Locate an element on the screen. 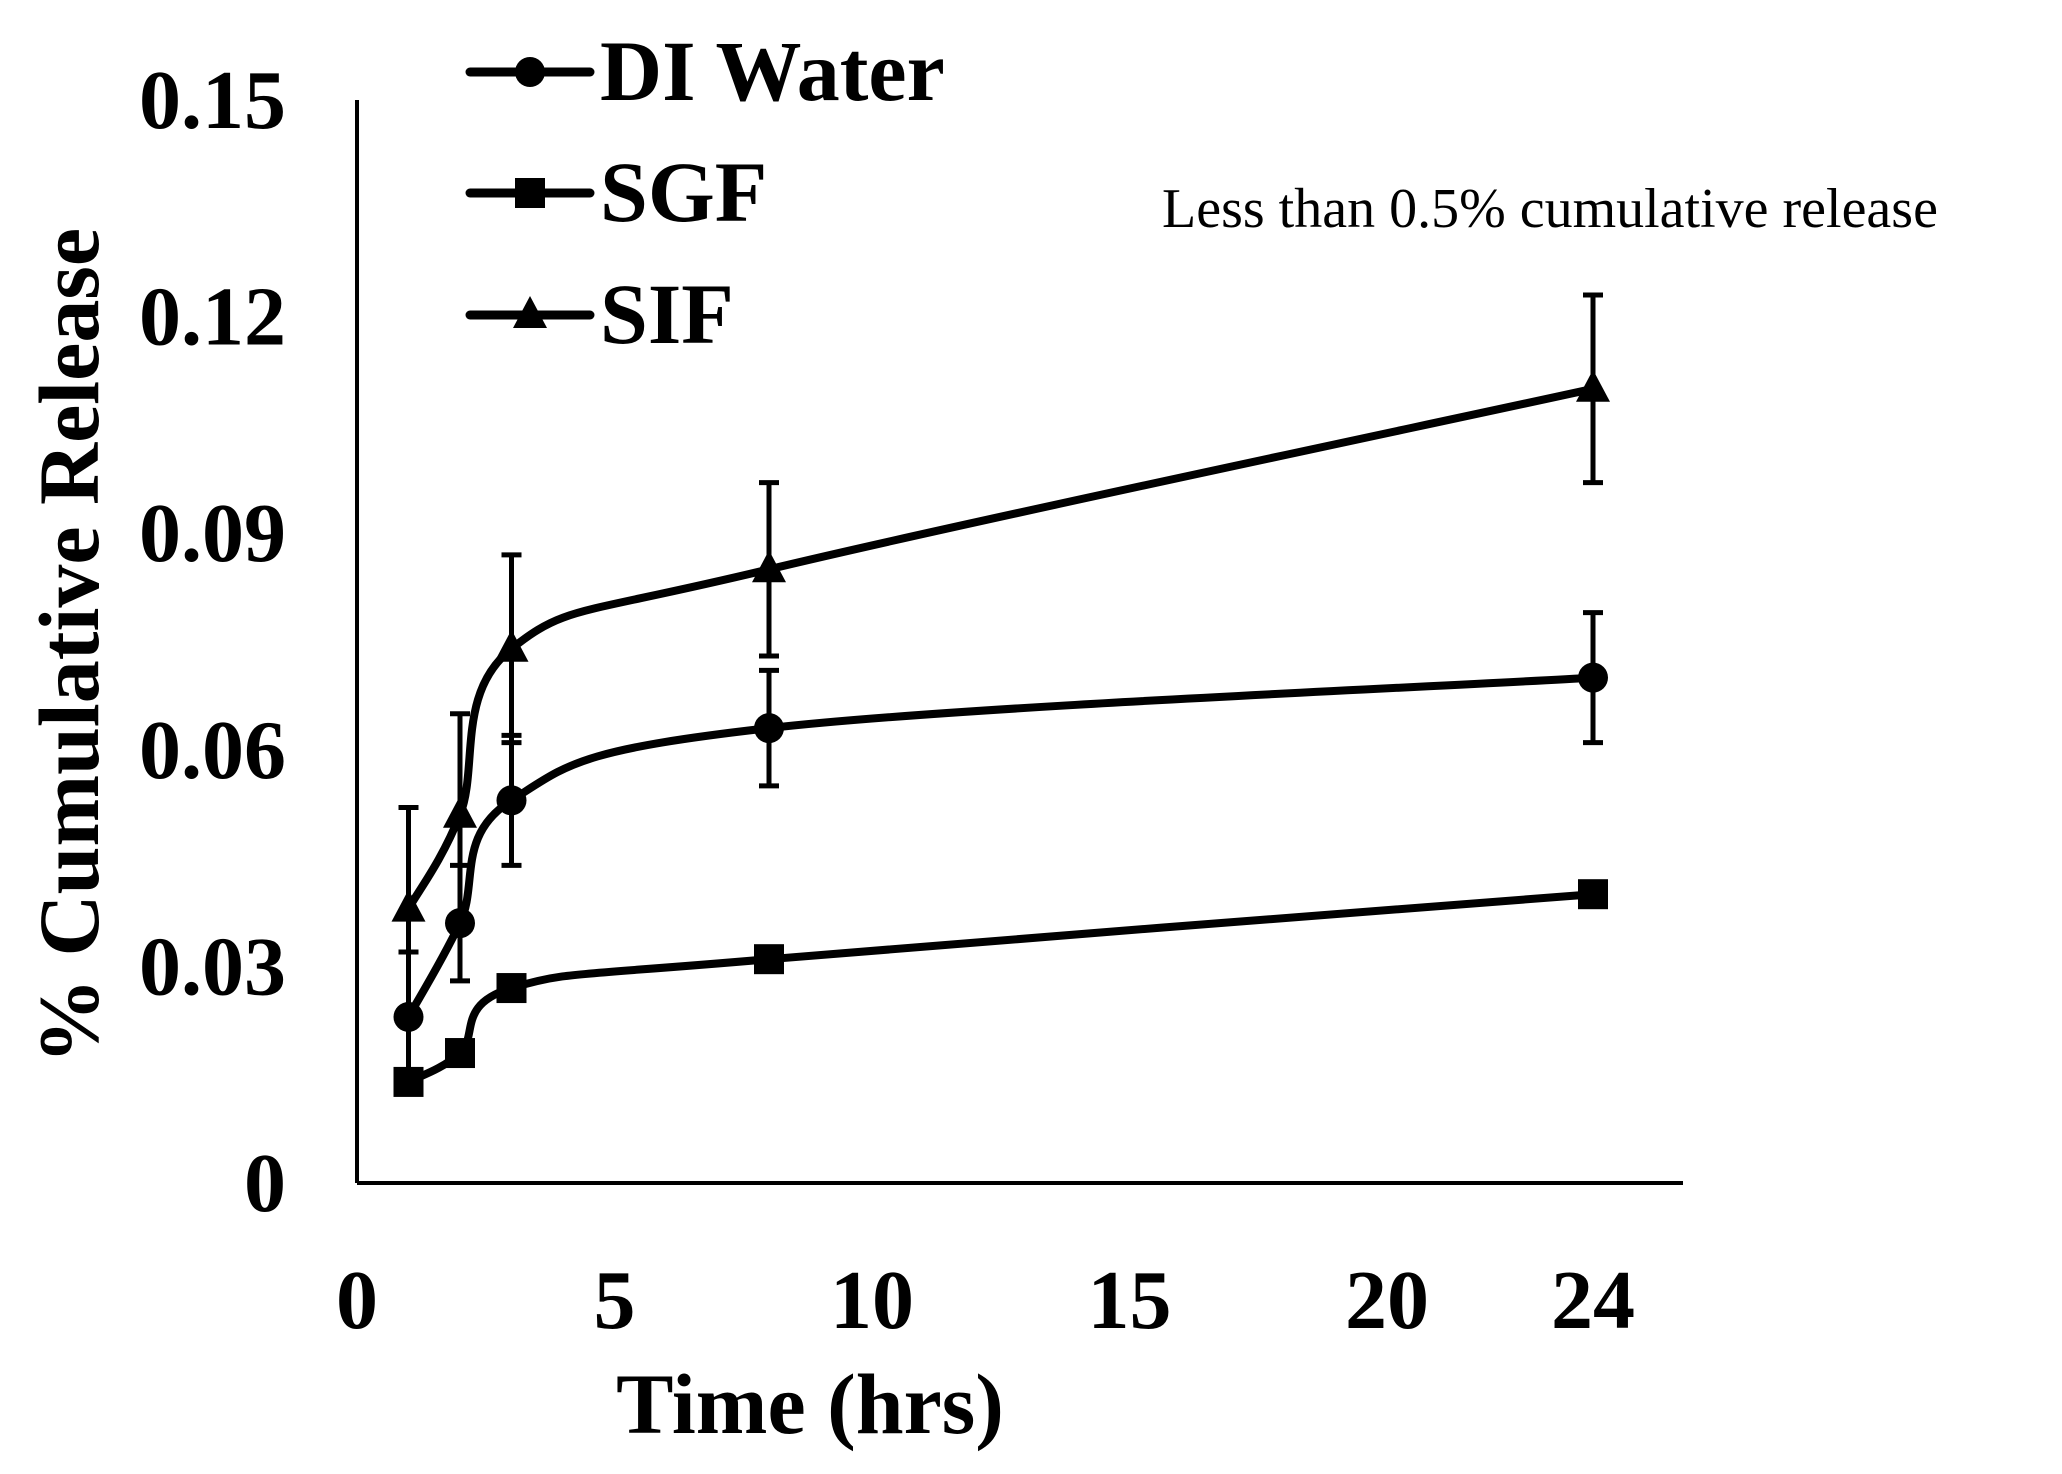 The width and height of the screenshot is (2062, 1474). x-axis-title: Time (hrs) is located at coordinates (810, 1404).